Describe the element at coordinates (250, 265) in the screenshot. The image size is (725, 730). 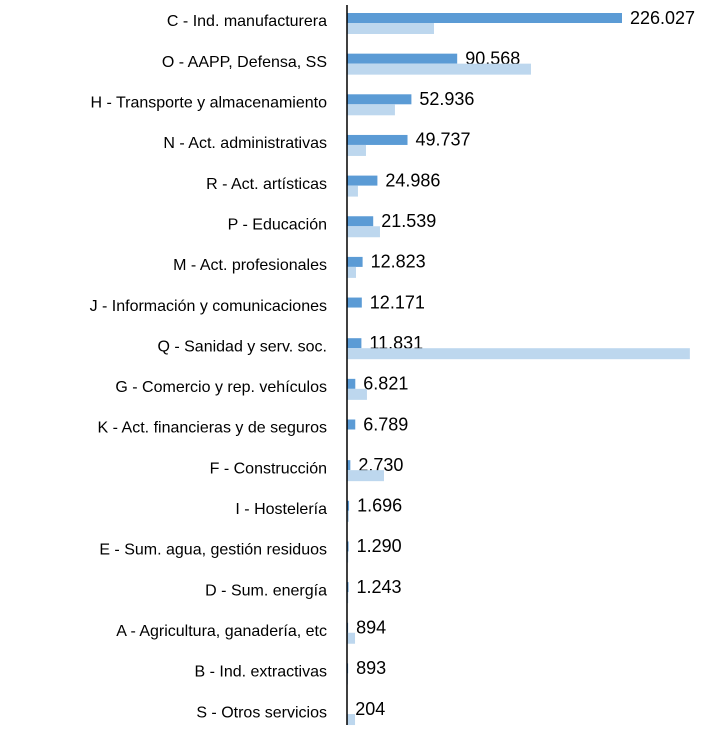
I see `category-label: M - Act. profesionales` at that location.